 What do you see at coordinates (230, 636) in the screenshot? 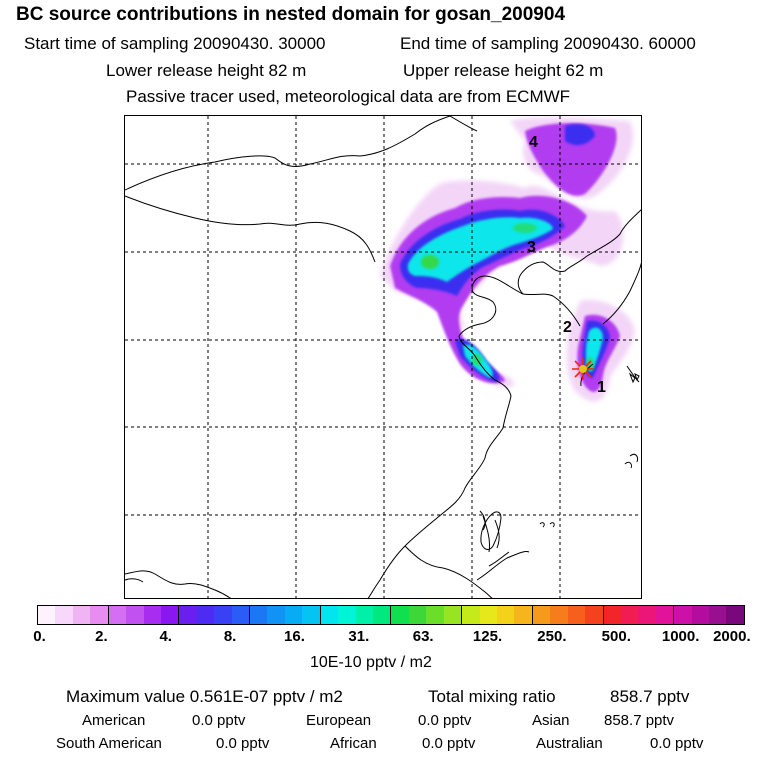
I see `colorbar-tick-label: 8.` at bounding box center [230, 636].